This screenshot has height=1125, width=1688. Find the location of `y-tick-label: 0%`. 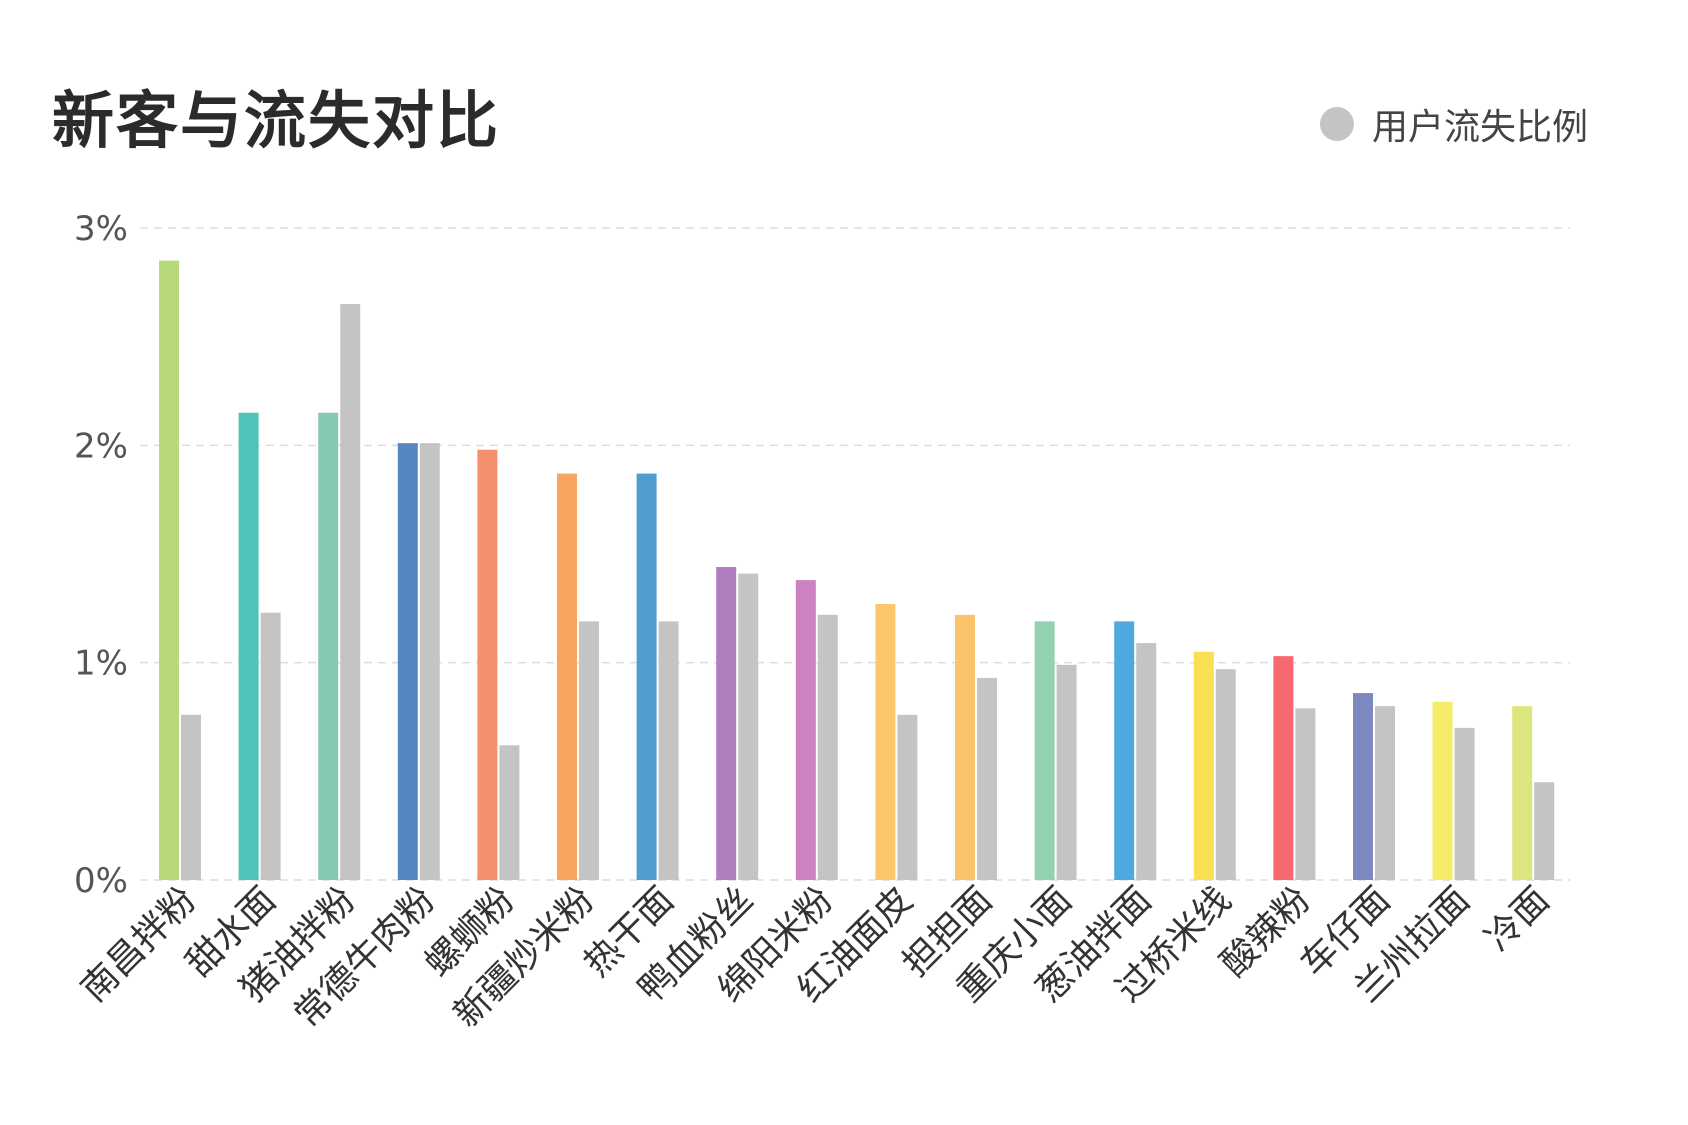

y-tick-label: 0% is located at coordinates (101, 881).